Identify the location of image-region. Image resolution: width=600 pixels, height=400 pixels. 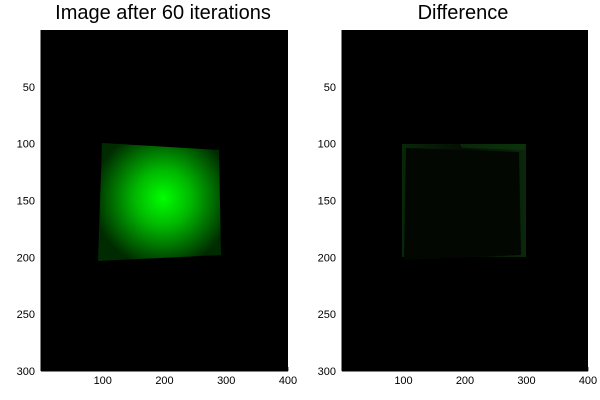
(159, 202).